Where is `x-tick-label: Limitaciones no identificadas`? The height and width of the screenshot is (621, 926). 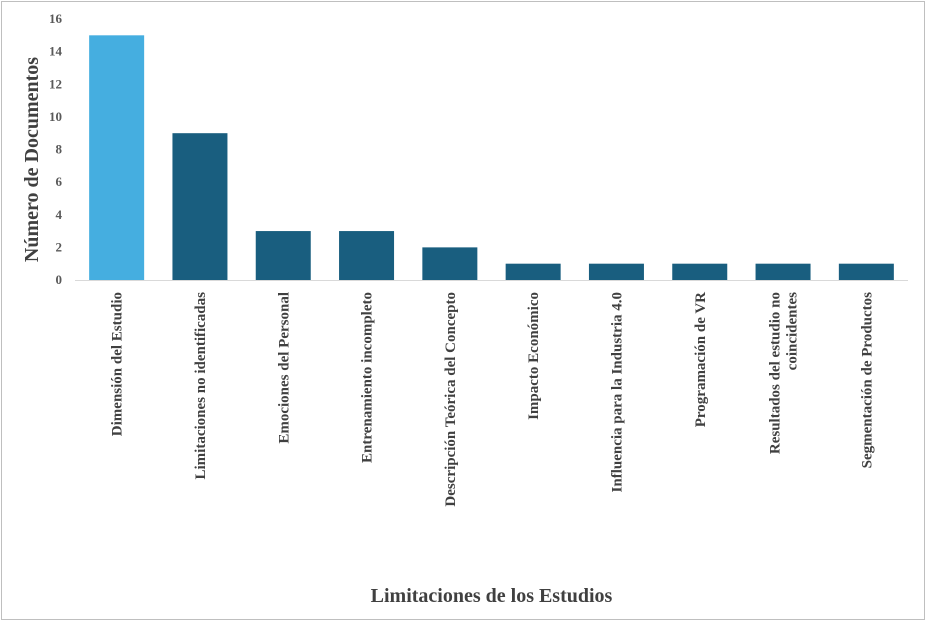
x-tick-label: Limitaciones no identificadas is located at coordinates (201, 386).